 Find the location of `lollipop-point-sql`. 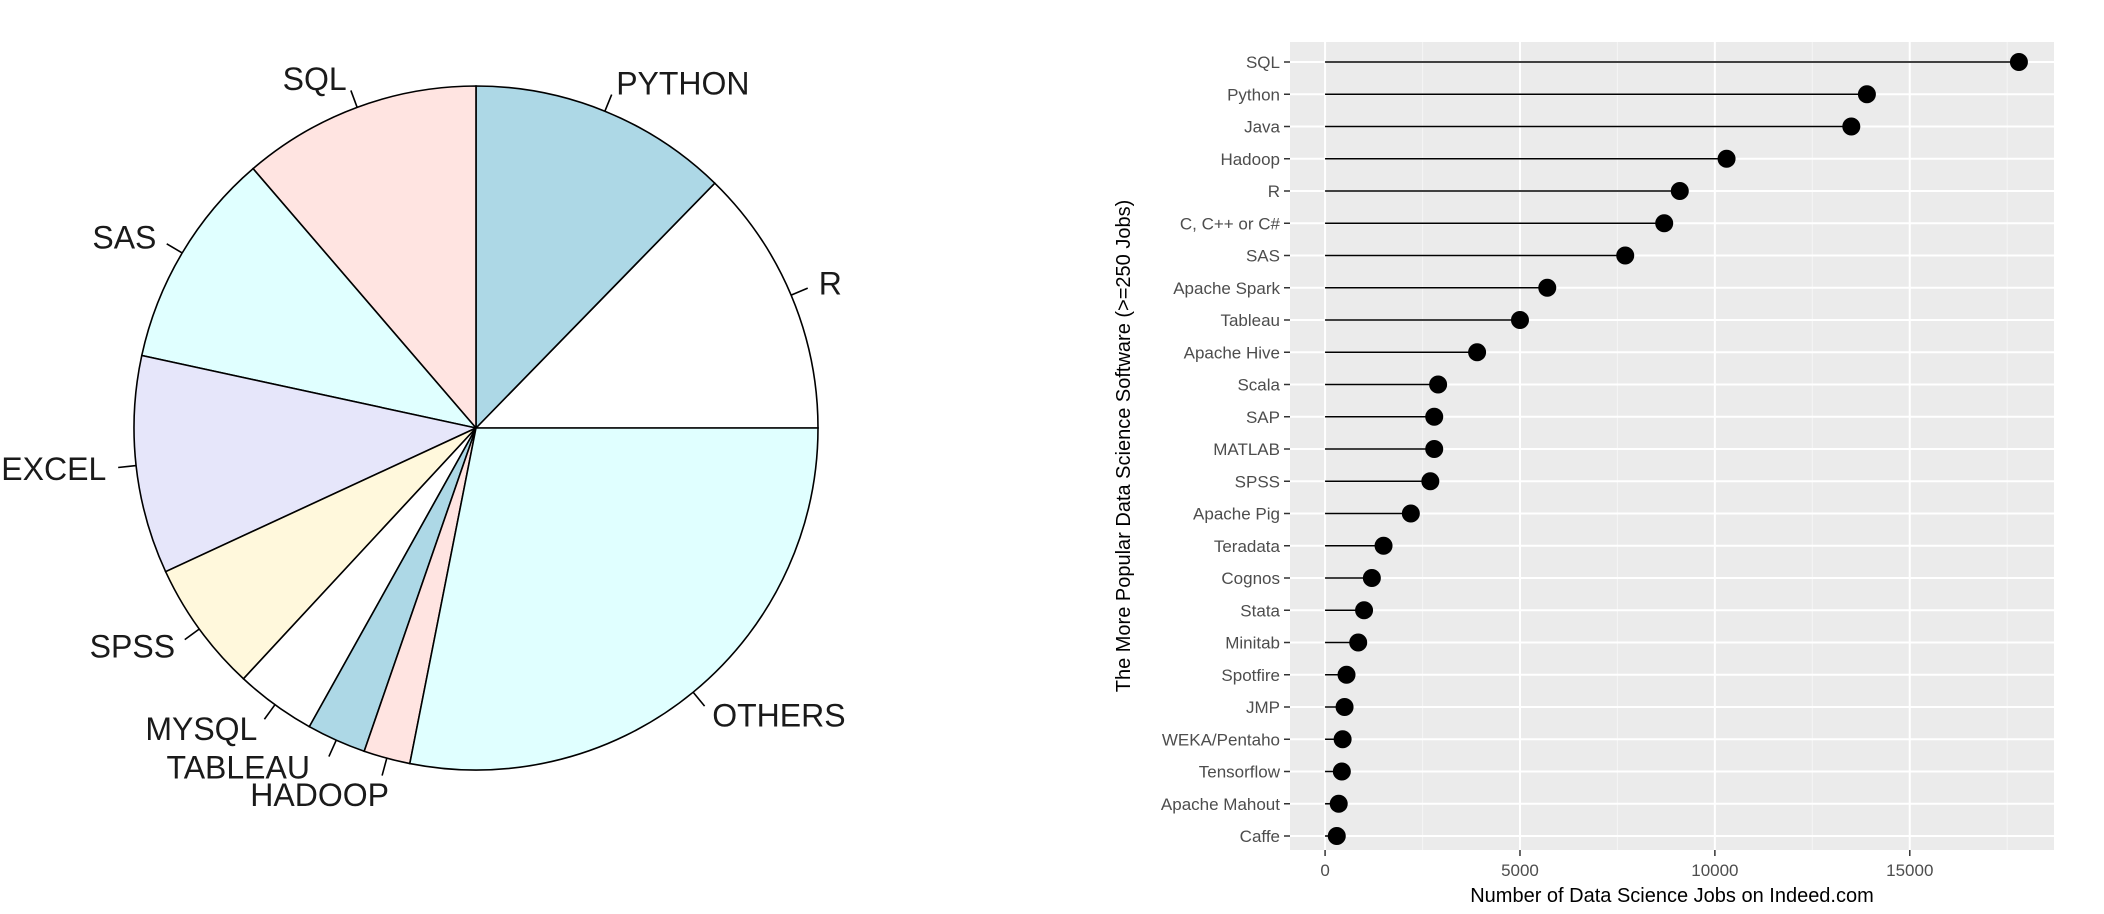

lollipop-point-sql is located at coordinates (2018, 62).